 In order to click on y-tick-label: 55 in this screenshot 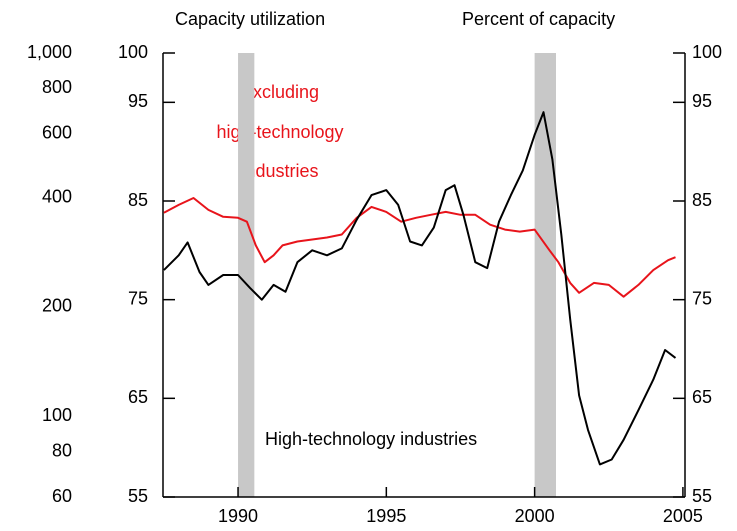, I will do `click(138, 496)`.